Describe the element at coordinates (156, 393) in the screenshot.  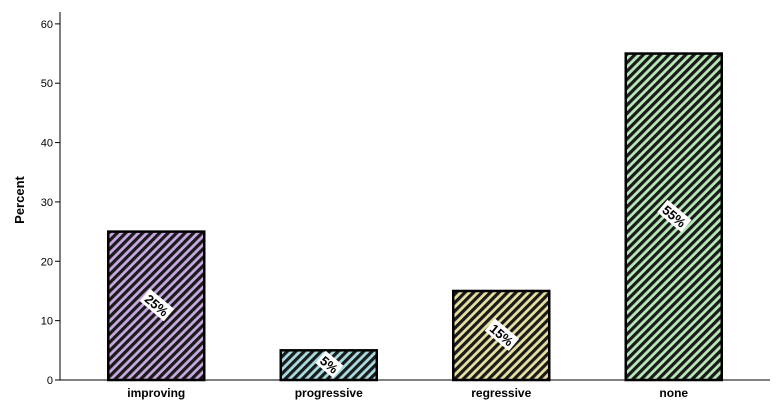
I see `category-label-improving: improving` at that location.